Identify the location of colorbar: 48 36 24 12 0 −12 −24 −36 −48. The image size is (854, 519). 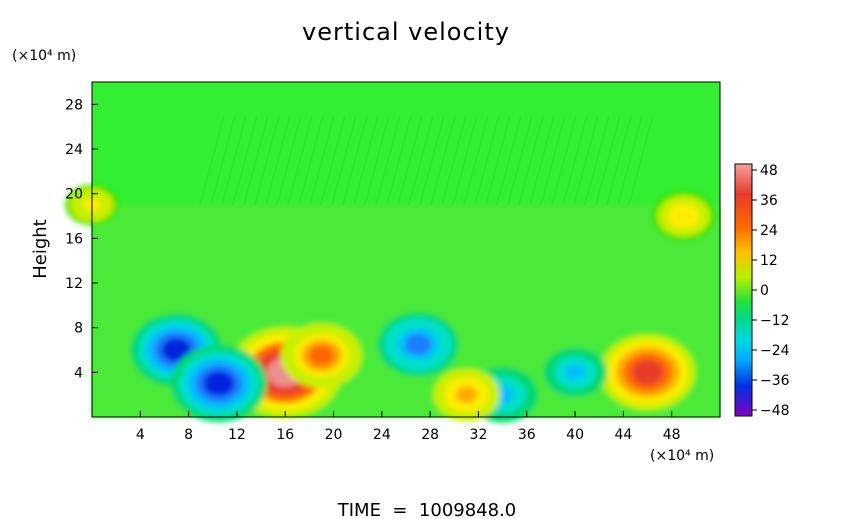
(762, 291).